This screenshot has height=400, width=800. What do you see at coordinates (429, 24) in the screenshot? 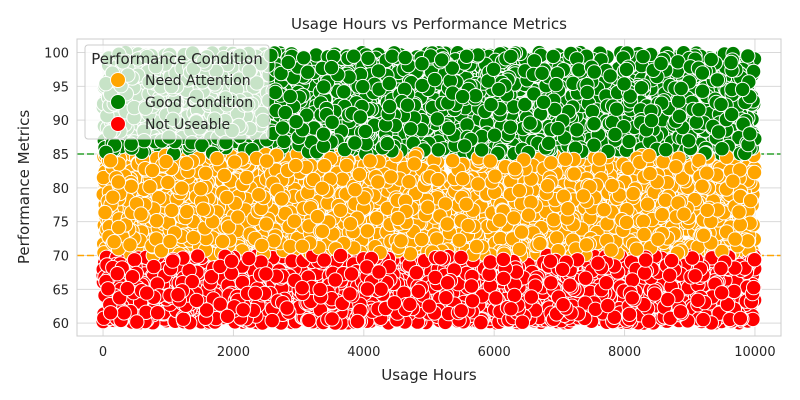
I see `chart-title: Usage Hours vs Performance Metrics` at bounding box center [429, 24].